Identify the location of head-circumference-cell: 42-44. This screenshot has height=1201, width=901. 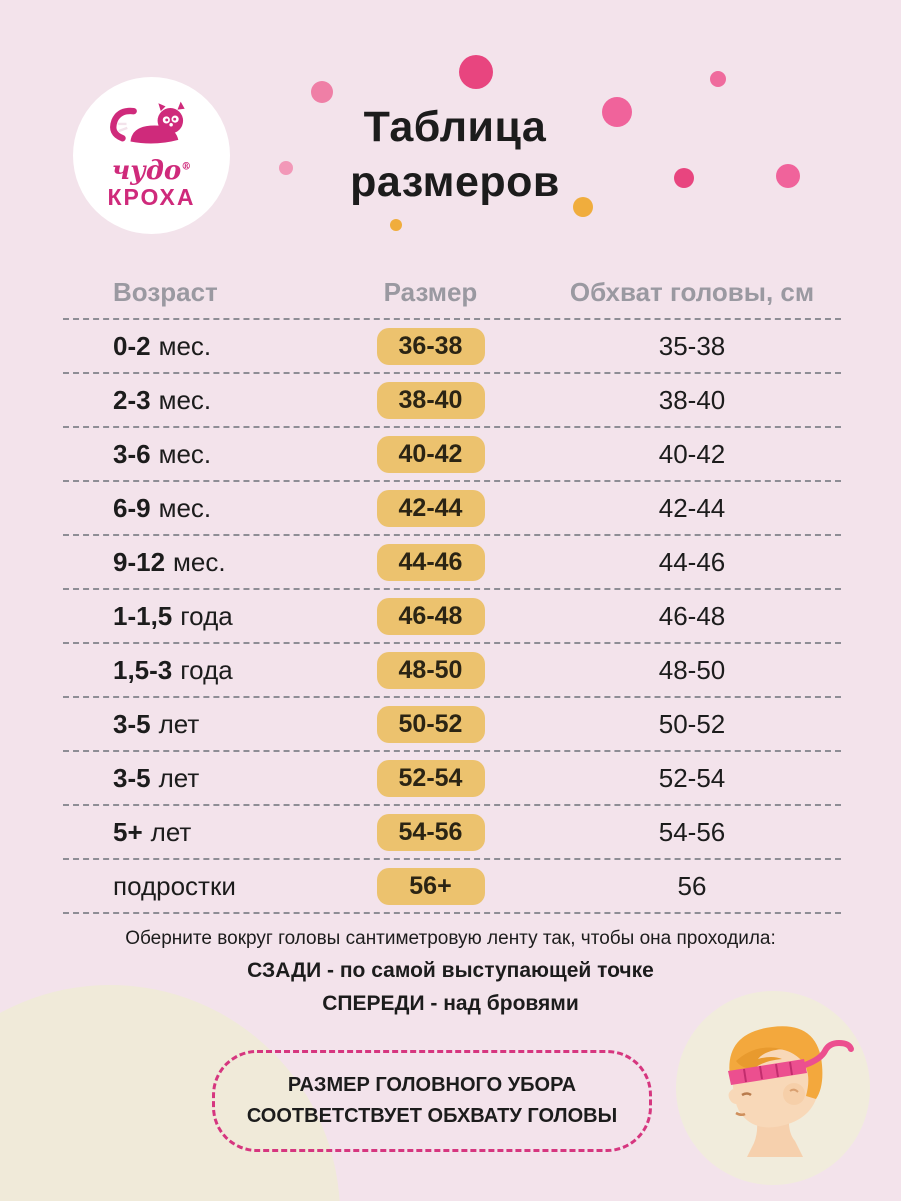
(692, 507).